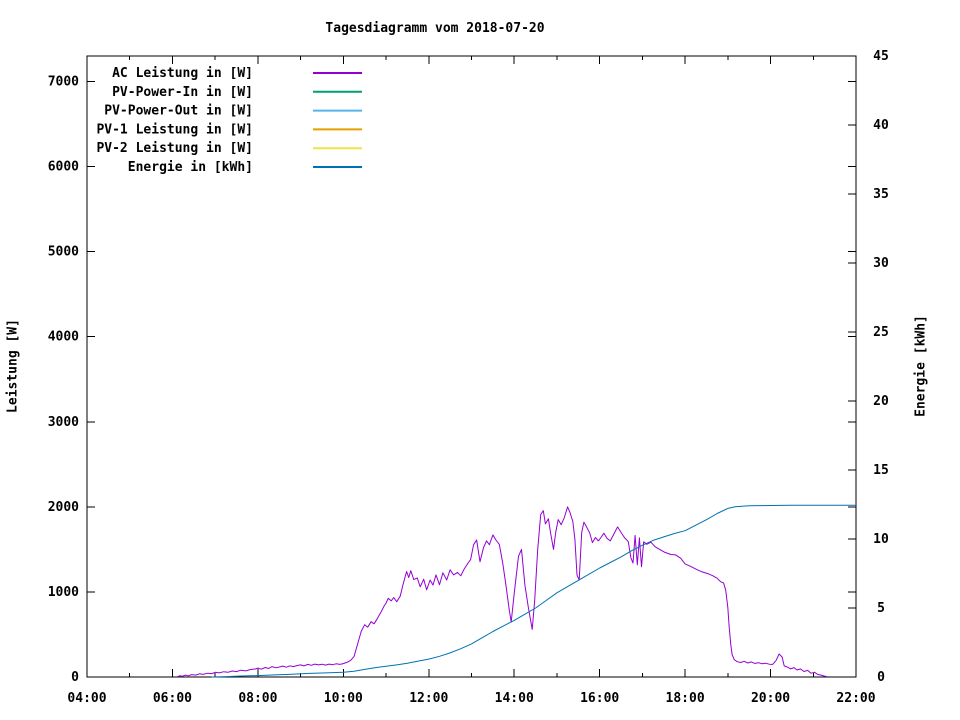  I want to click on y2-tick-label: 35, so click(881, 194).